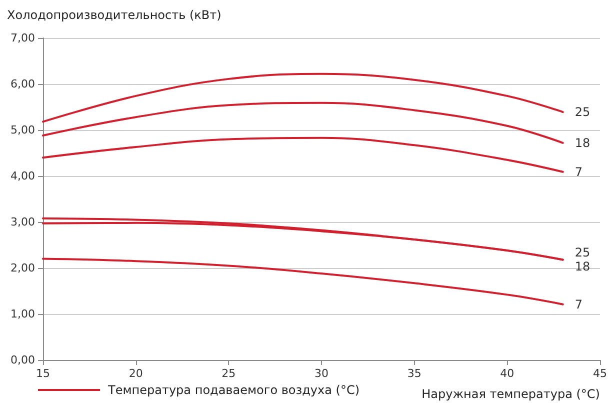 This screenshot has width=611, height=403. What do you see at coordinates (321, 373) in the screenshot?
I see `x-tick-label: 30` at bounding box center [321, 373].